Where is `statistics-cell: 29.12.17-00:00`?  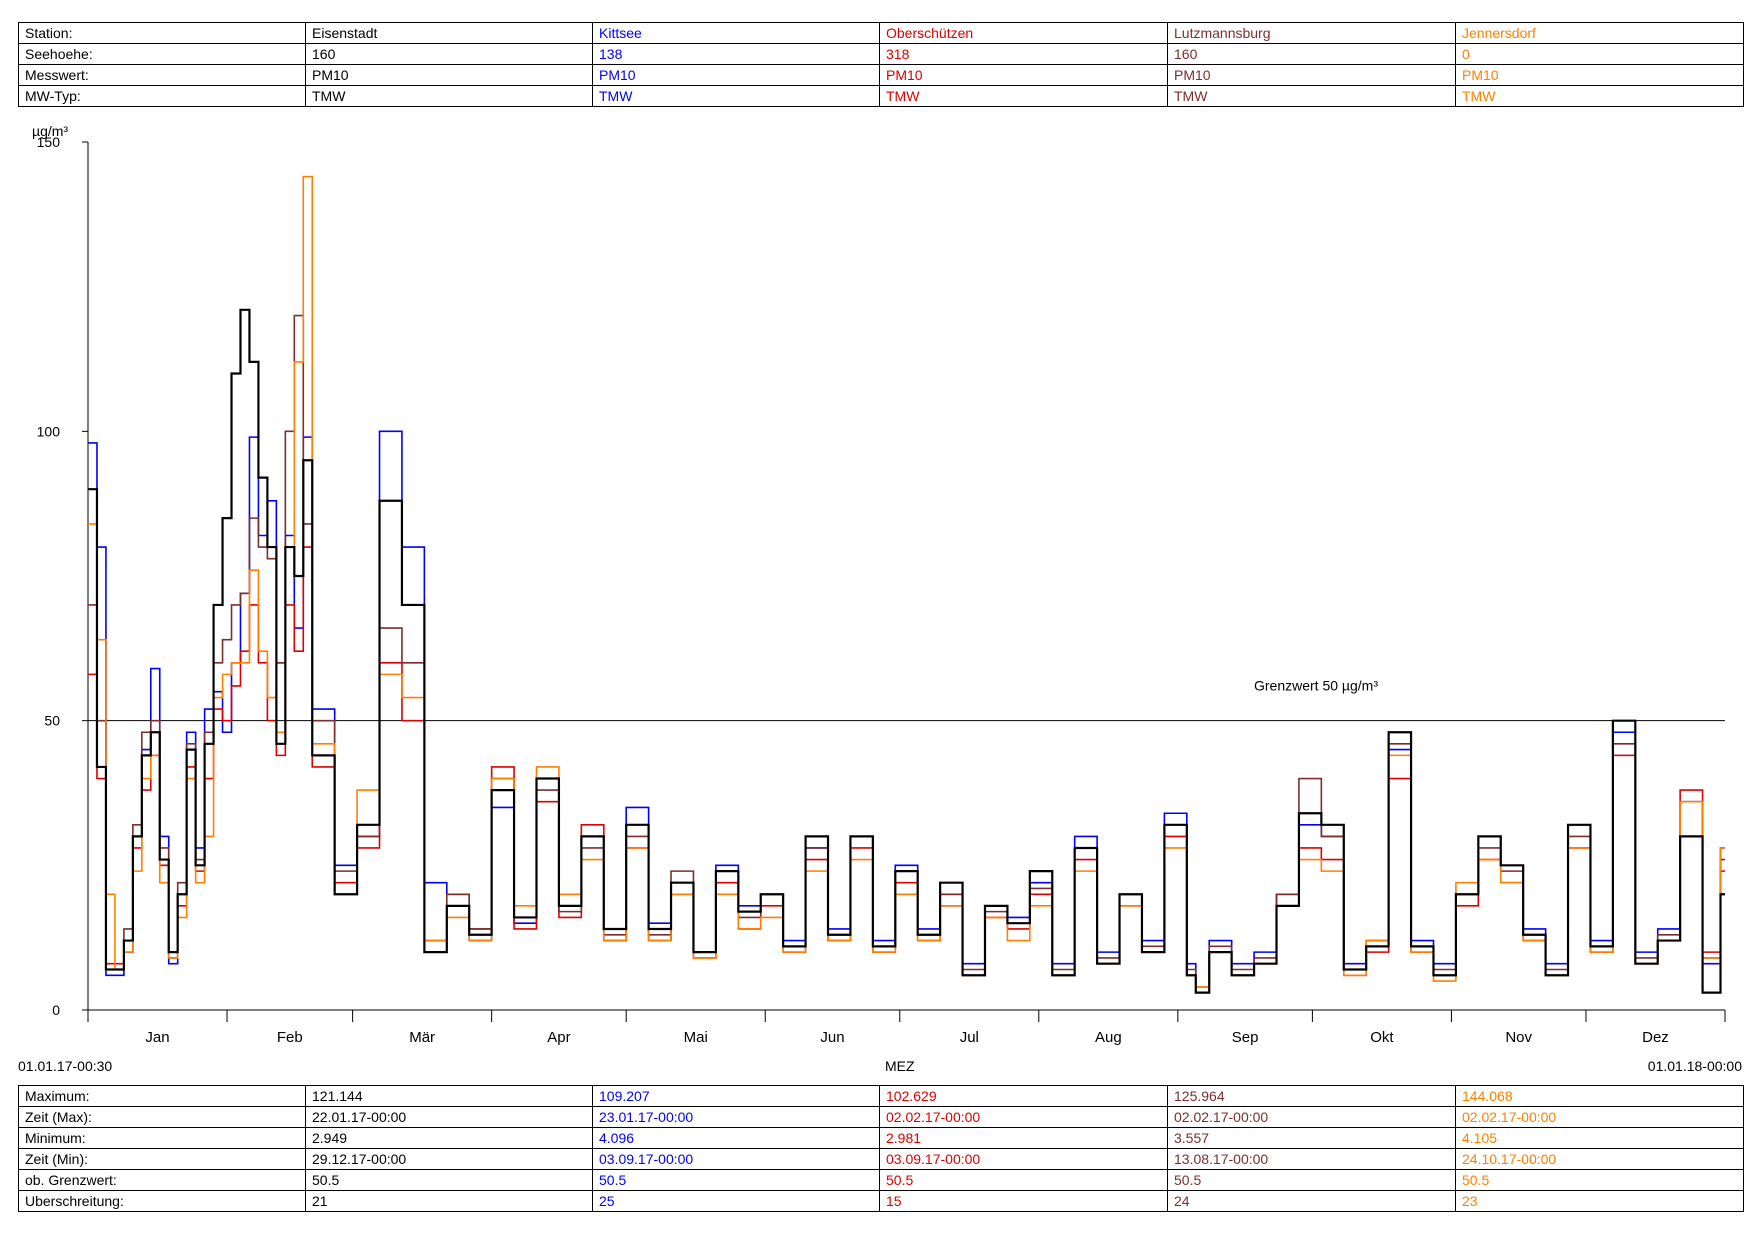 statistics-cell: 29.12.17-00:00 is located at coordinates (449, 1159).